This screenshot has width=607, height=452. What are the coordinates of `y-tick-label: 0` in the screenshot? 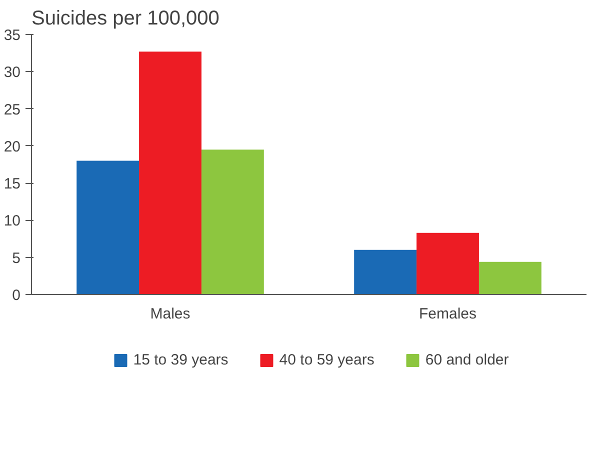 It's located at (16, 295).